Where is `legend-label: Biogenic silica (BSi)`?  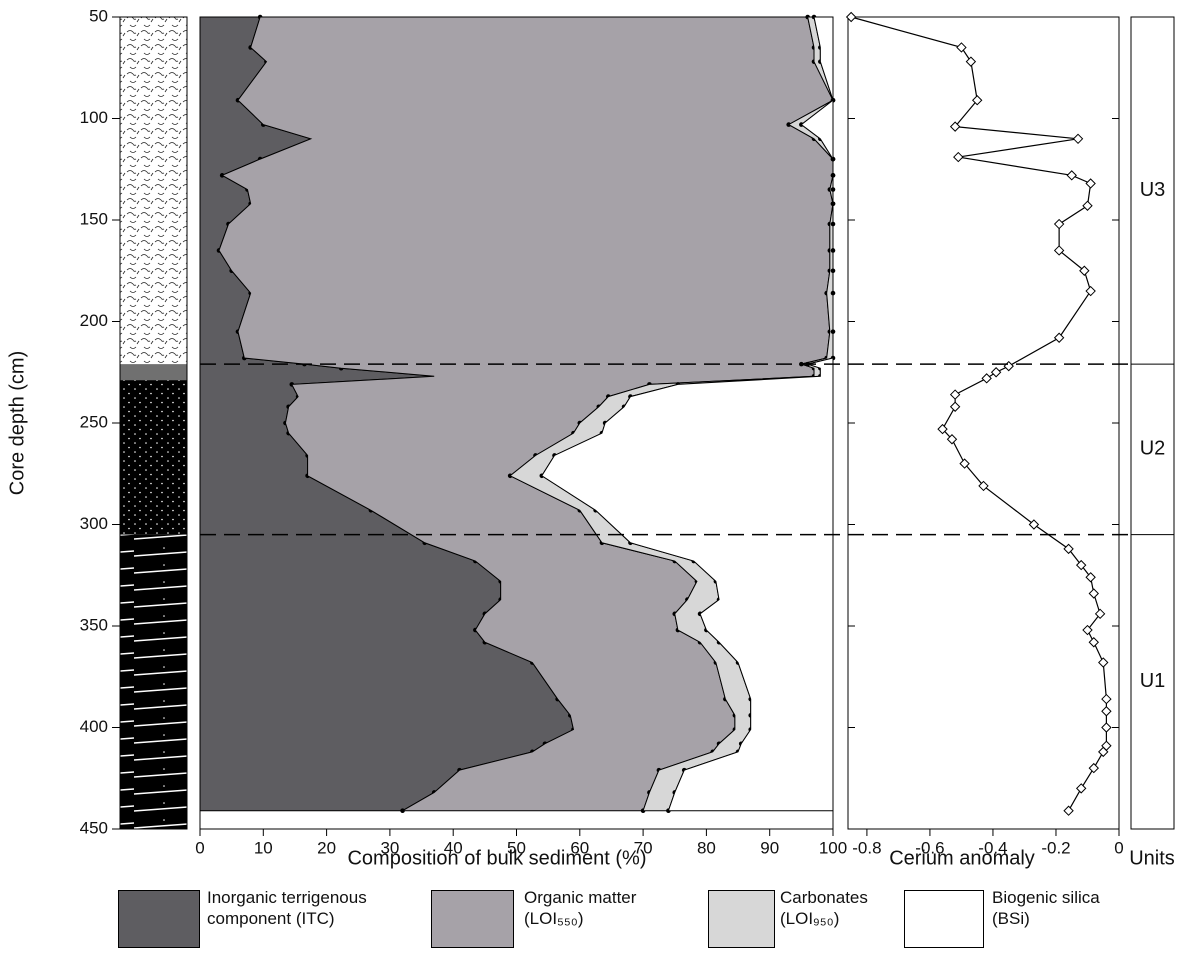 legend-label: Biogenic silica (BSi) is located at coordinates (1046, 908).